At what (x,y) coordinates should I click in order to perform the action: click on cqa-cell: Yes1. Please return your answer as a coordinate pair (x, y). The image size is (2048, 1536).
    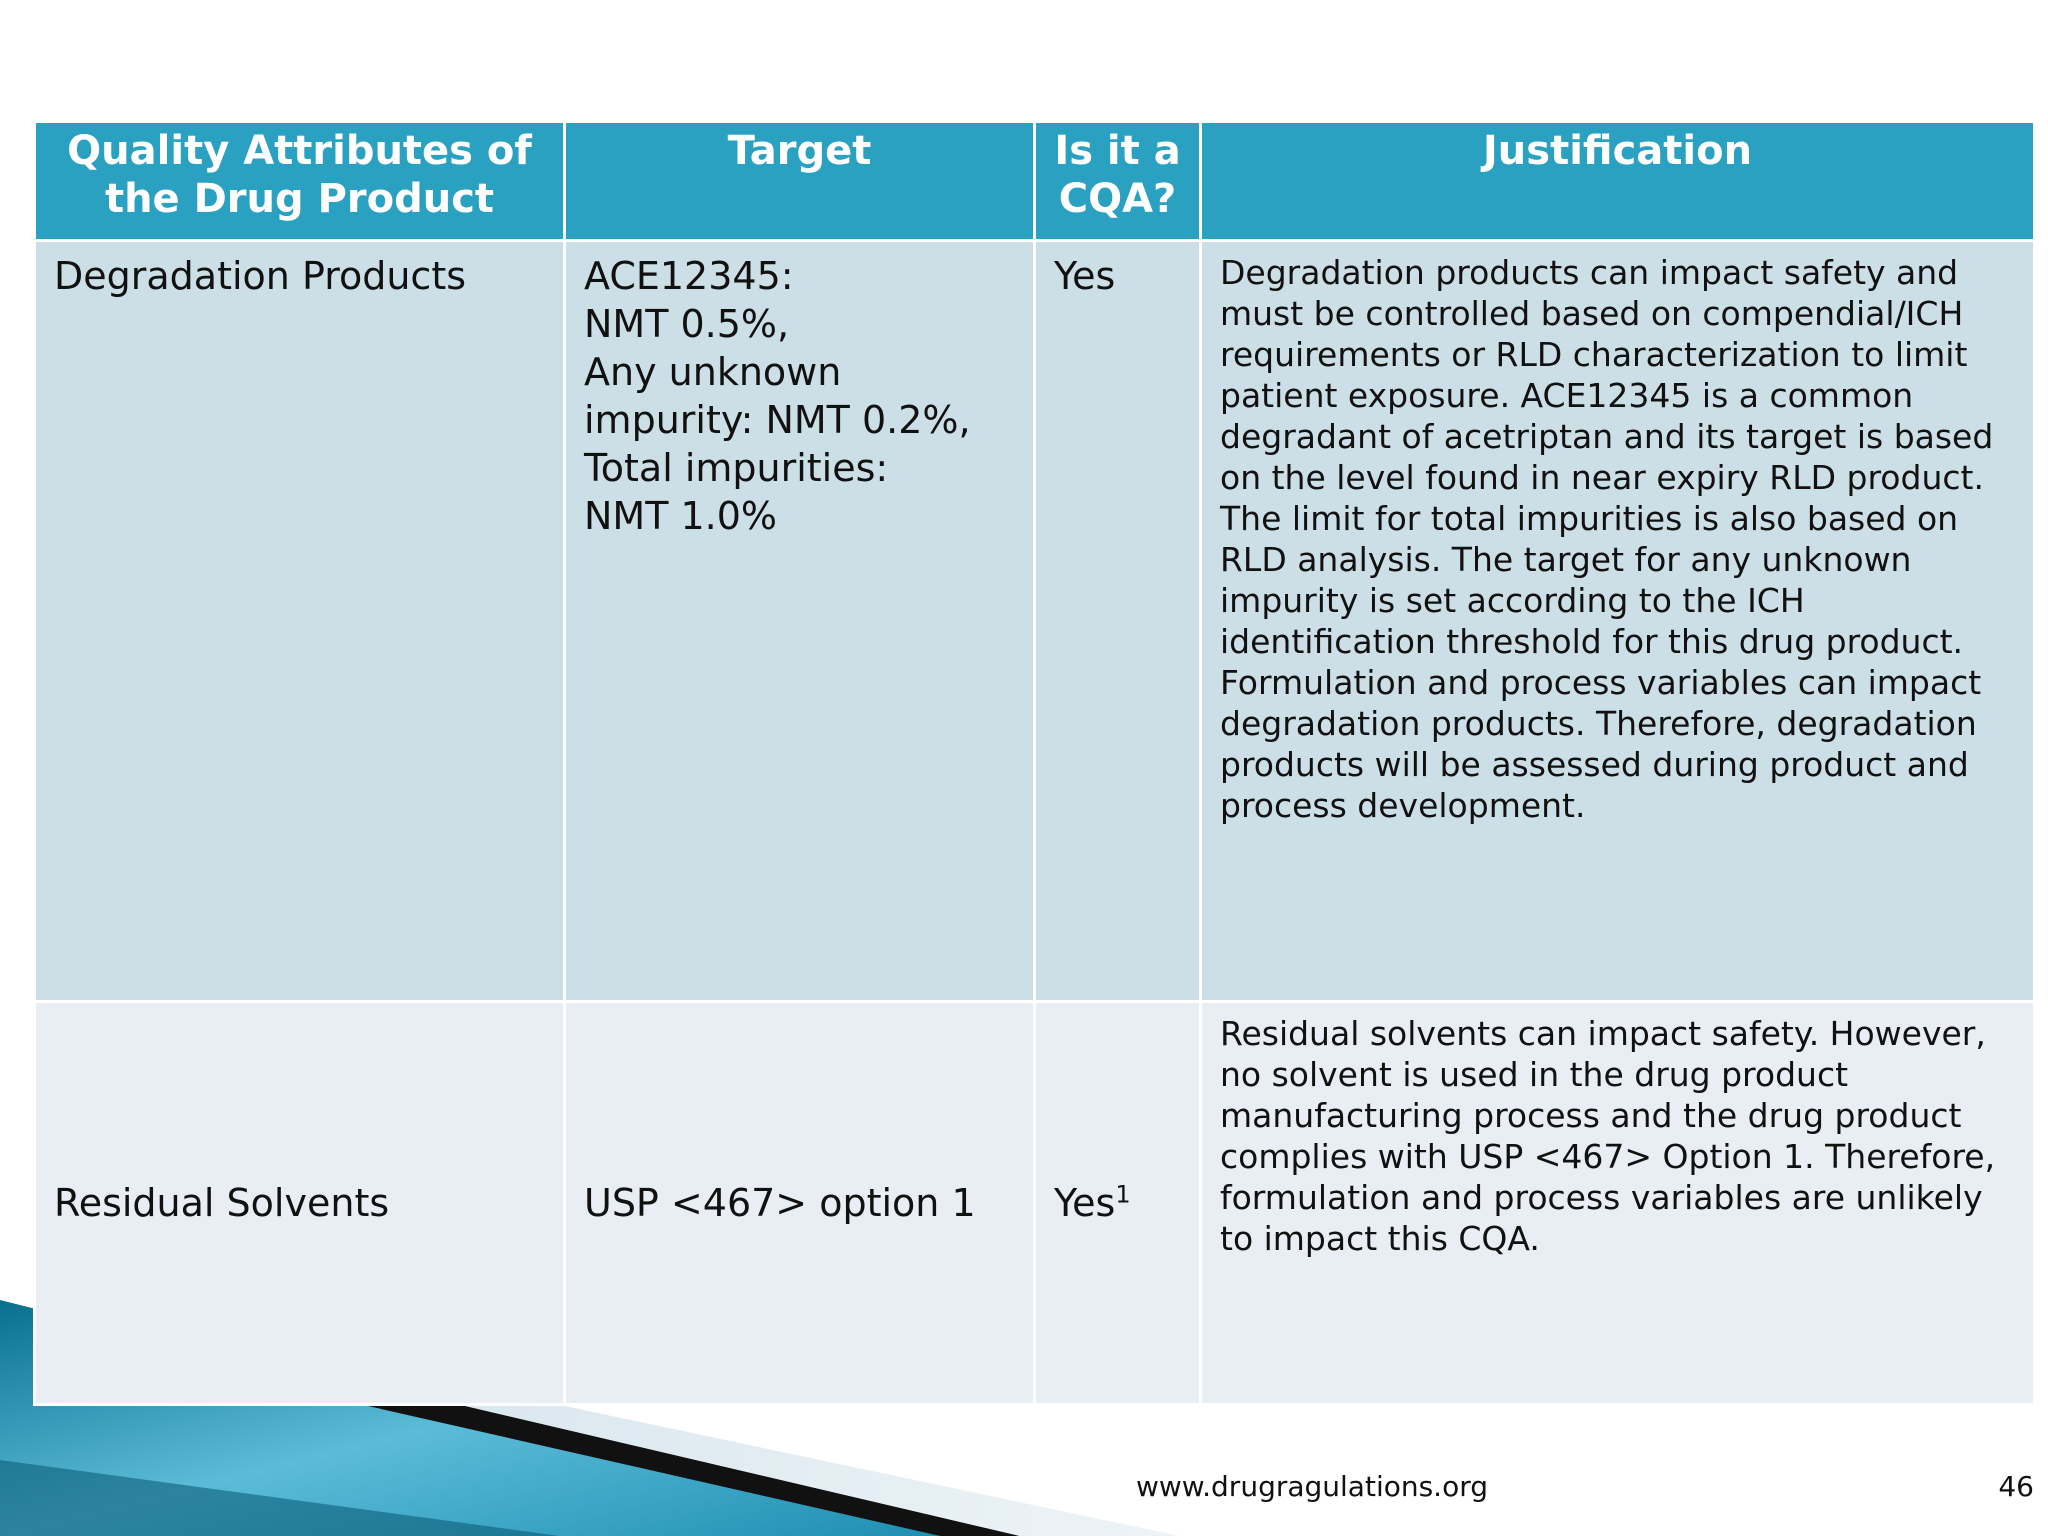
    Looking at the image, I should click on (1117, 1203).